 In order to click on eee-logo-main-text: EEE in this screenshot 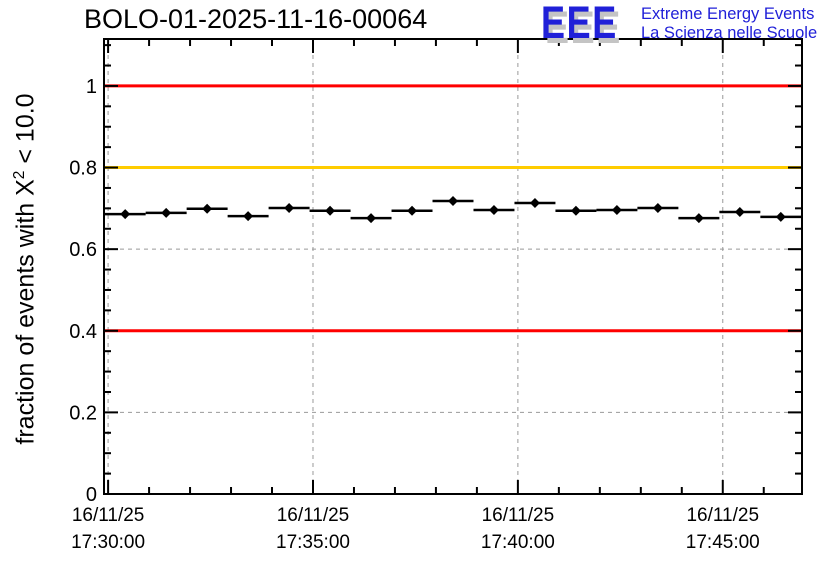, I will do `click(579, 24)`.